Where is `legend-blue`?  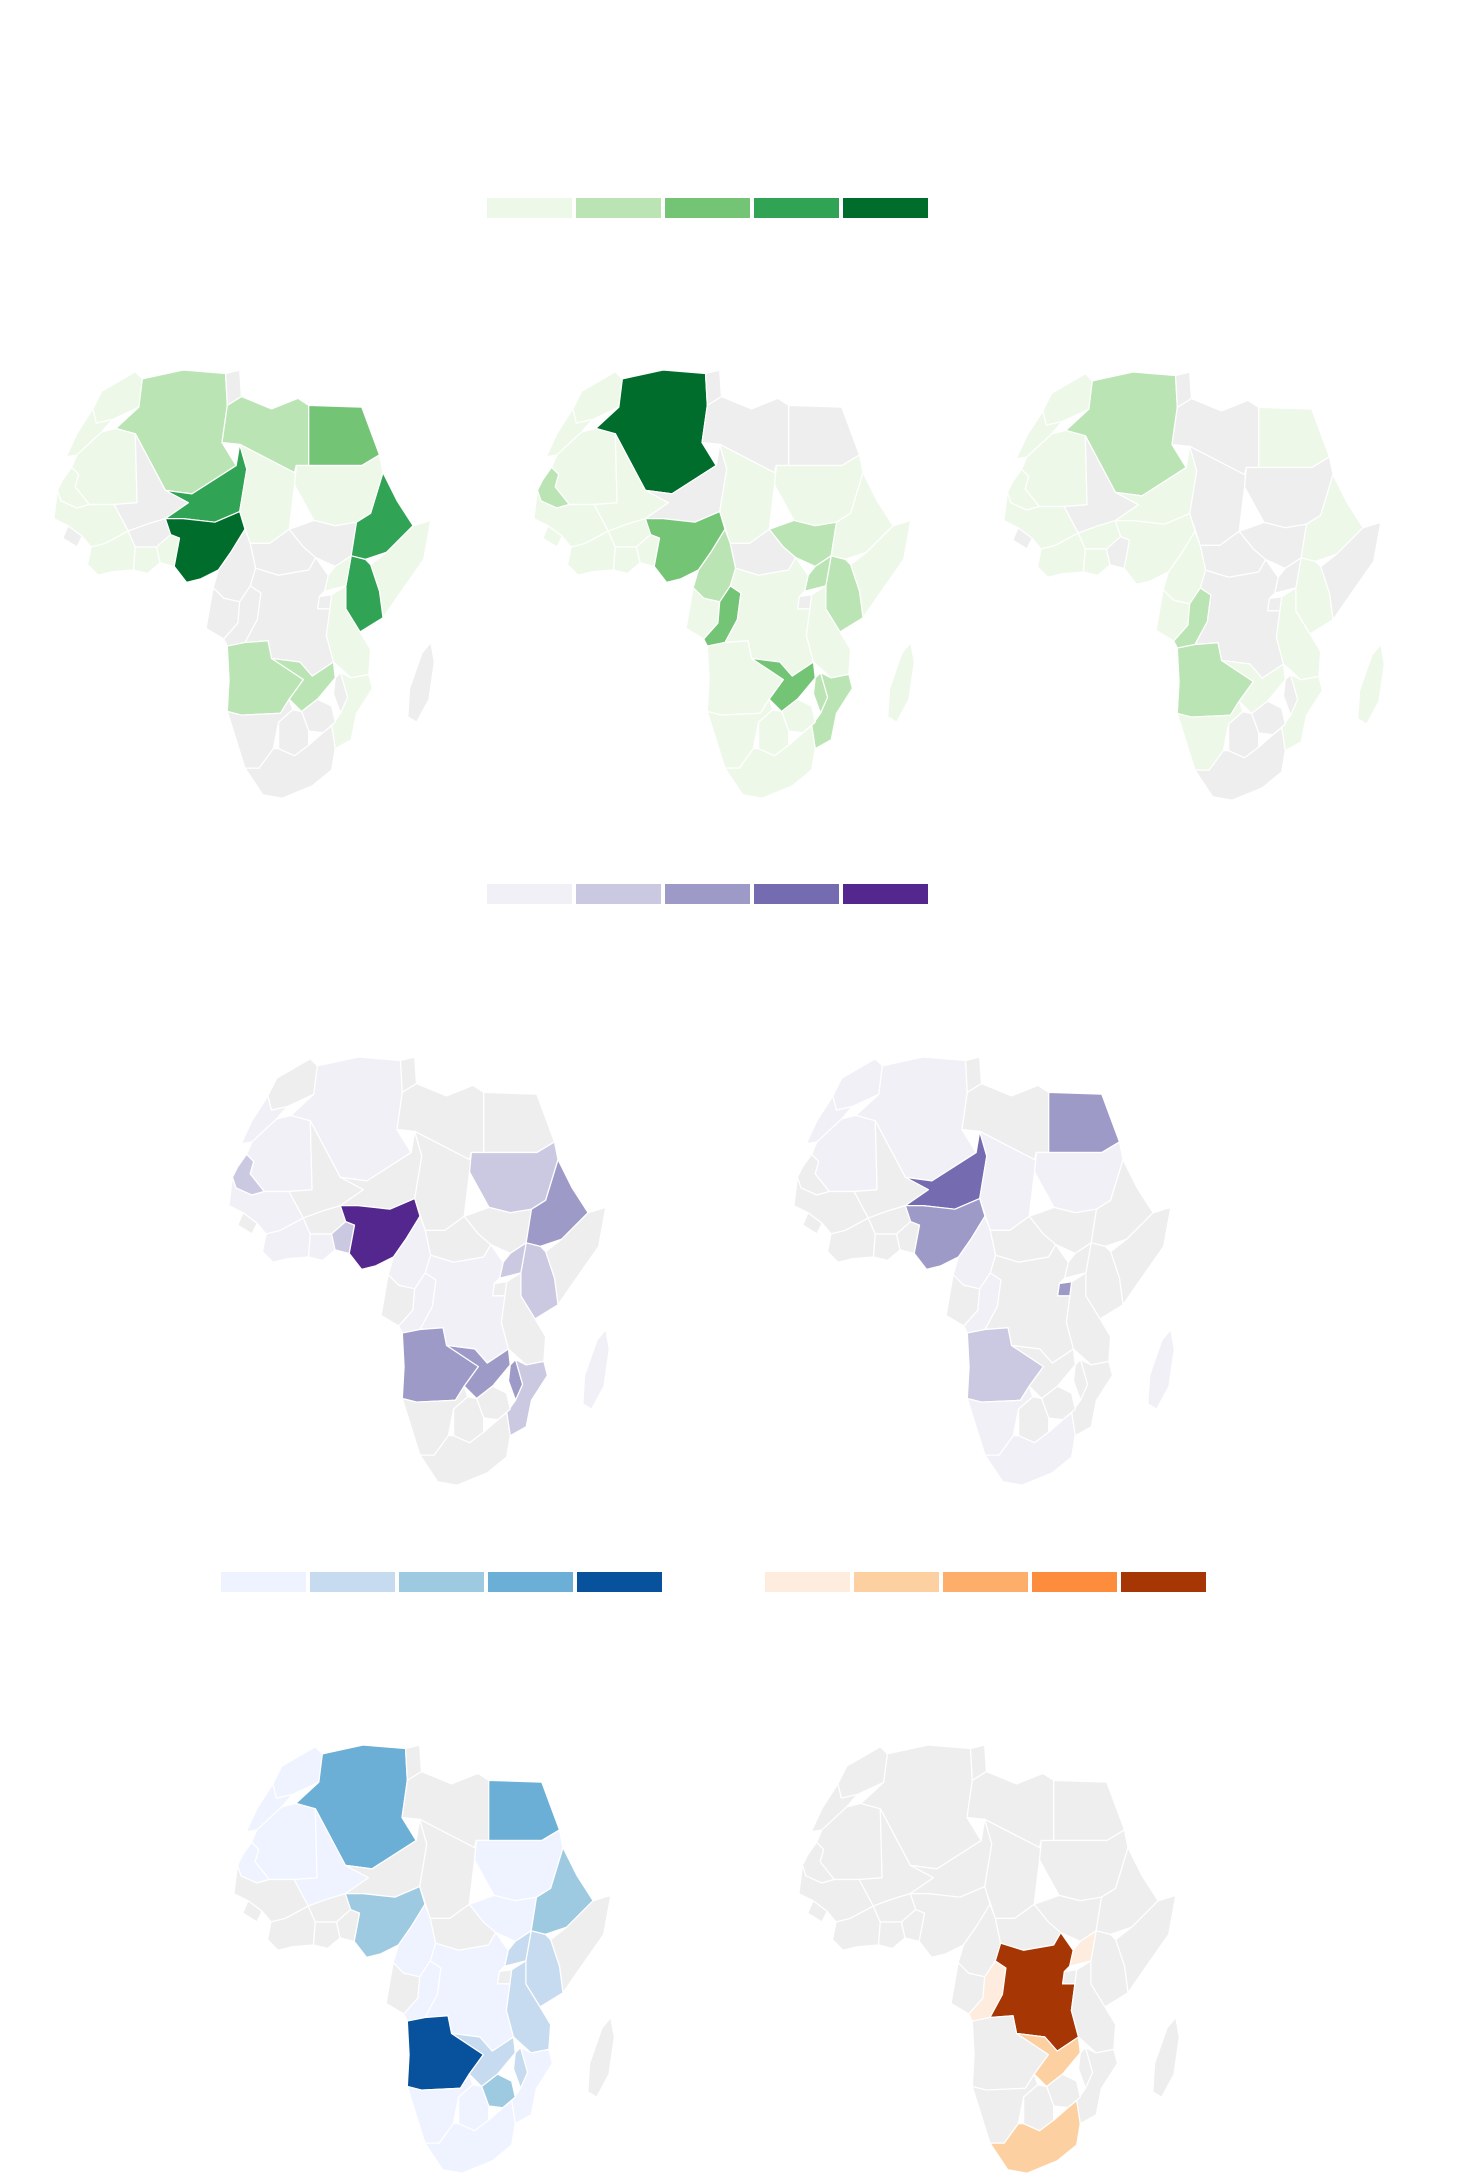 legend-blue is located at coordinates (441, 1582).